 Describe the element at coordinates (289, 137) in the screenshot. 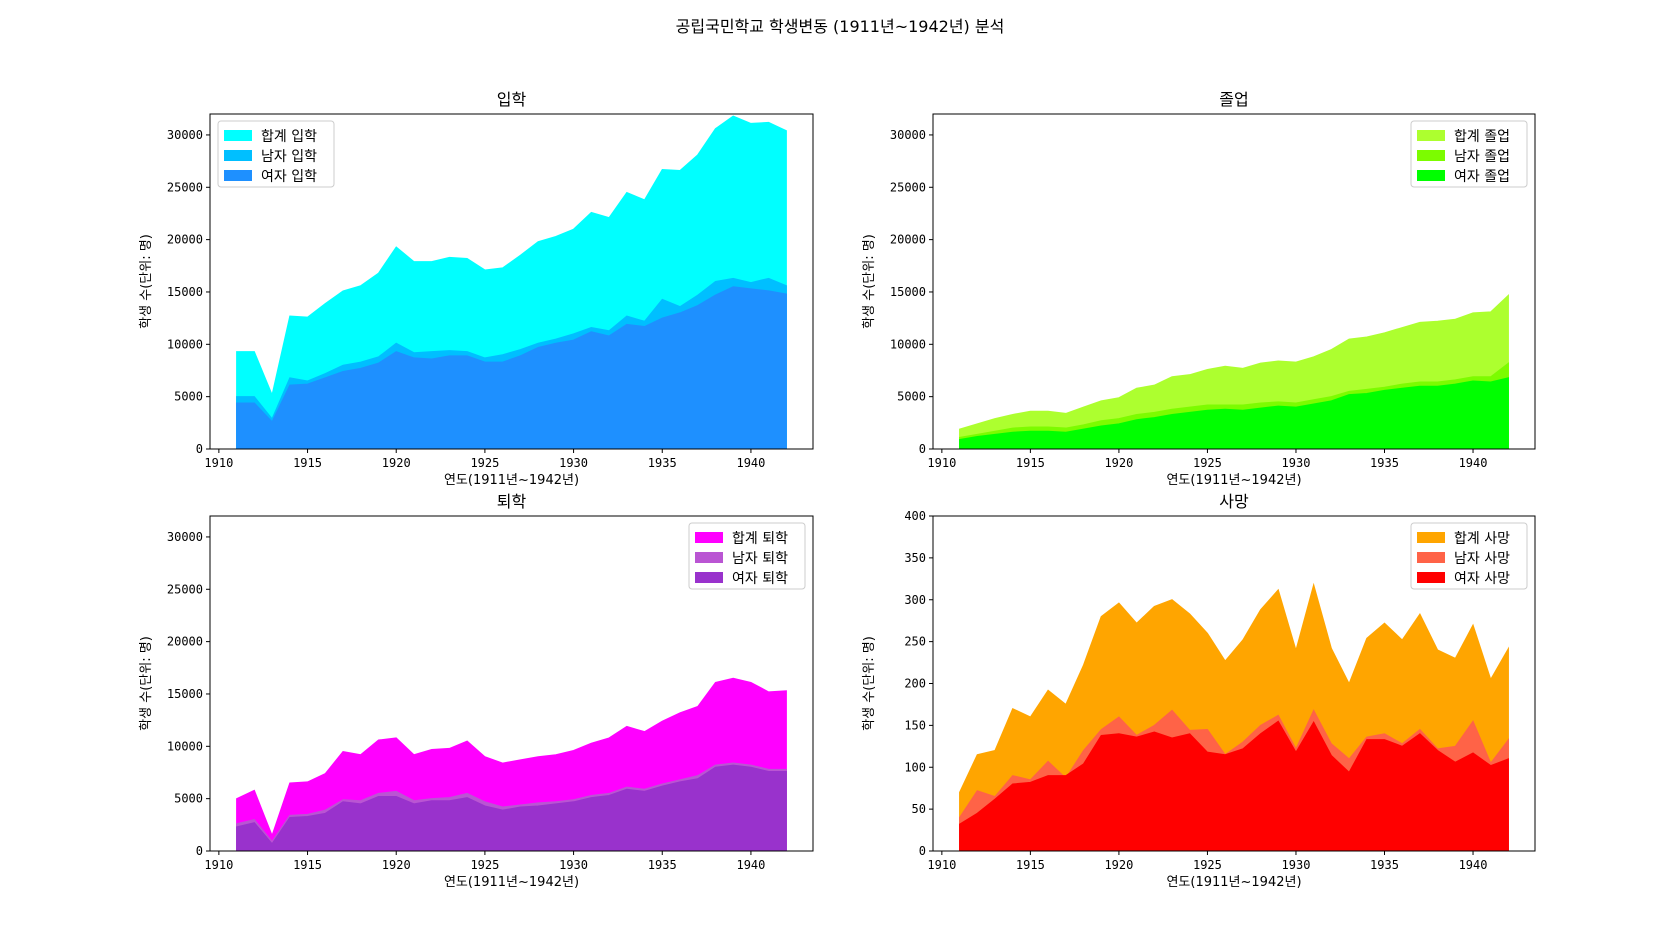

I see `legend-label: 합계 입학` at that location.